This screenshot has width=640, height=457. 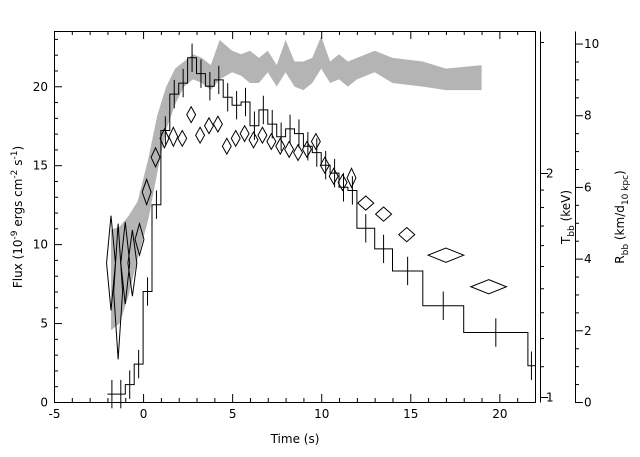 I want to click on x-tick-label: 5, so click(x=233, y=414).